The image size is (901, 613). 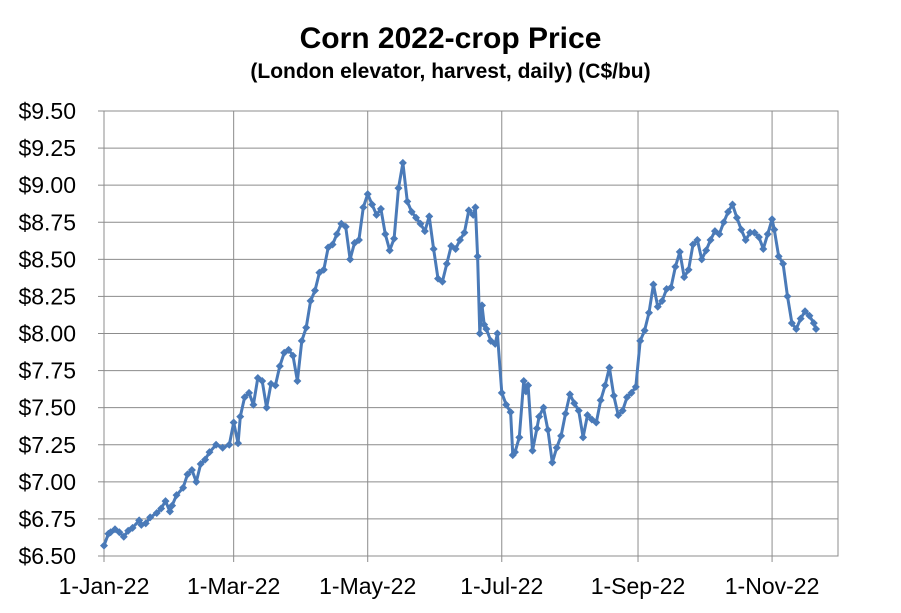 What do you see at coordinates (47, 556) in the screenshot?
I see `y-tick-label: $6.50` at bounding box center [47, 556].